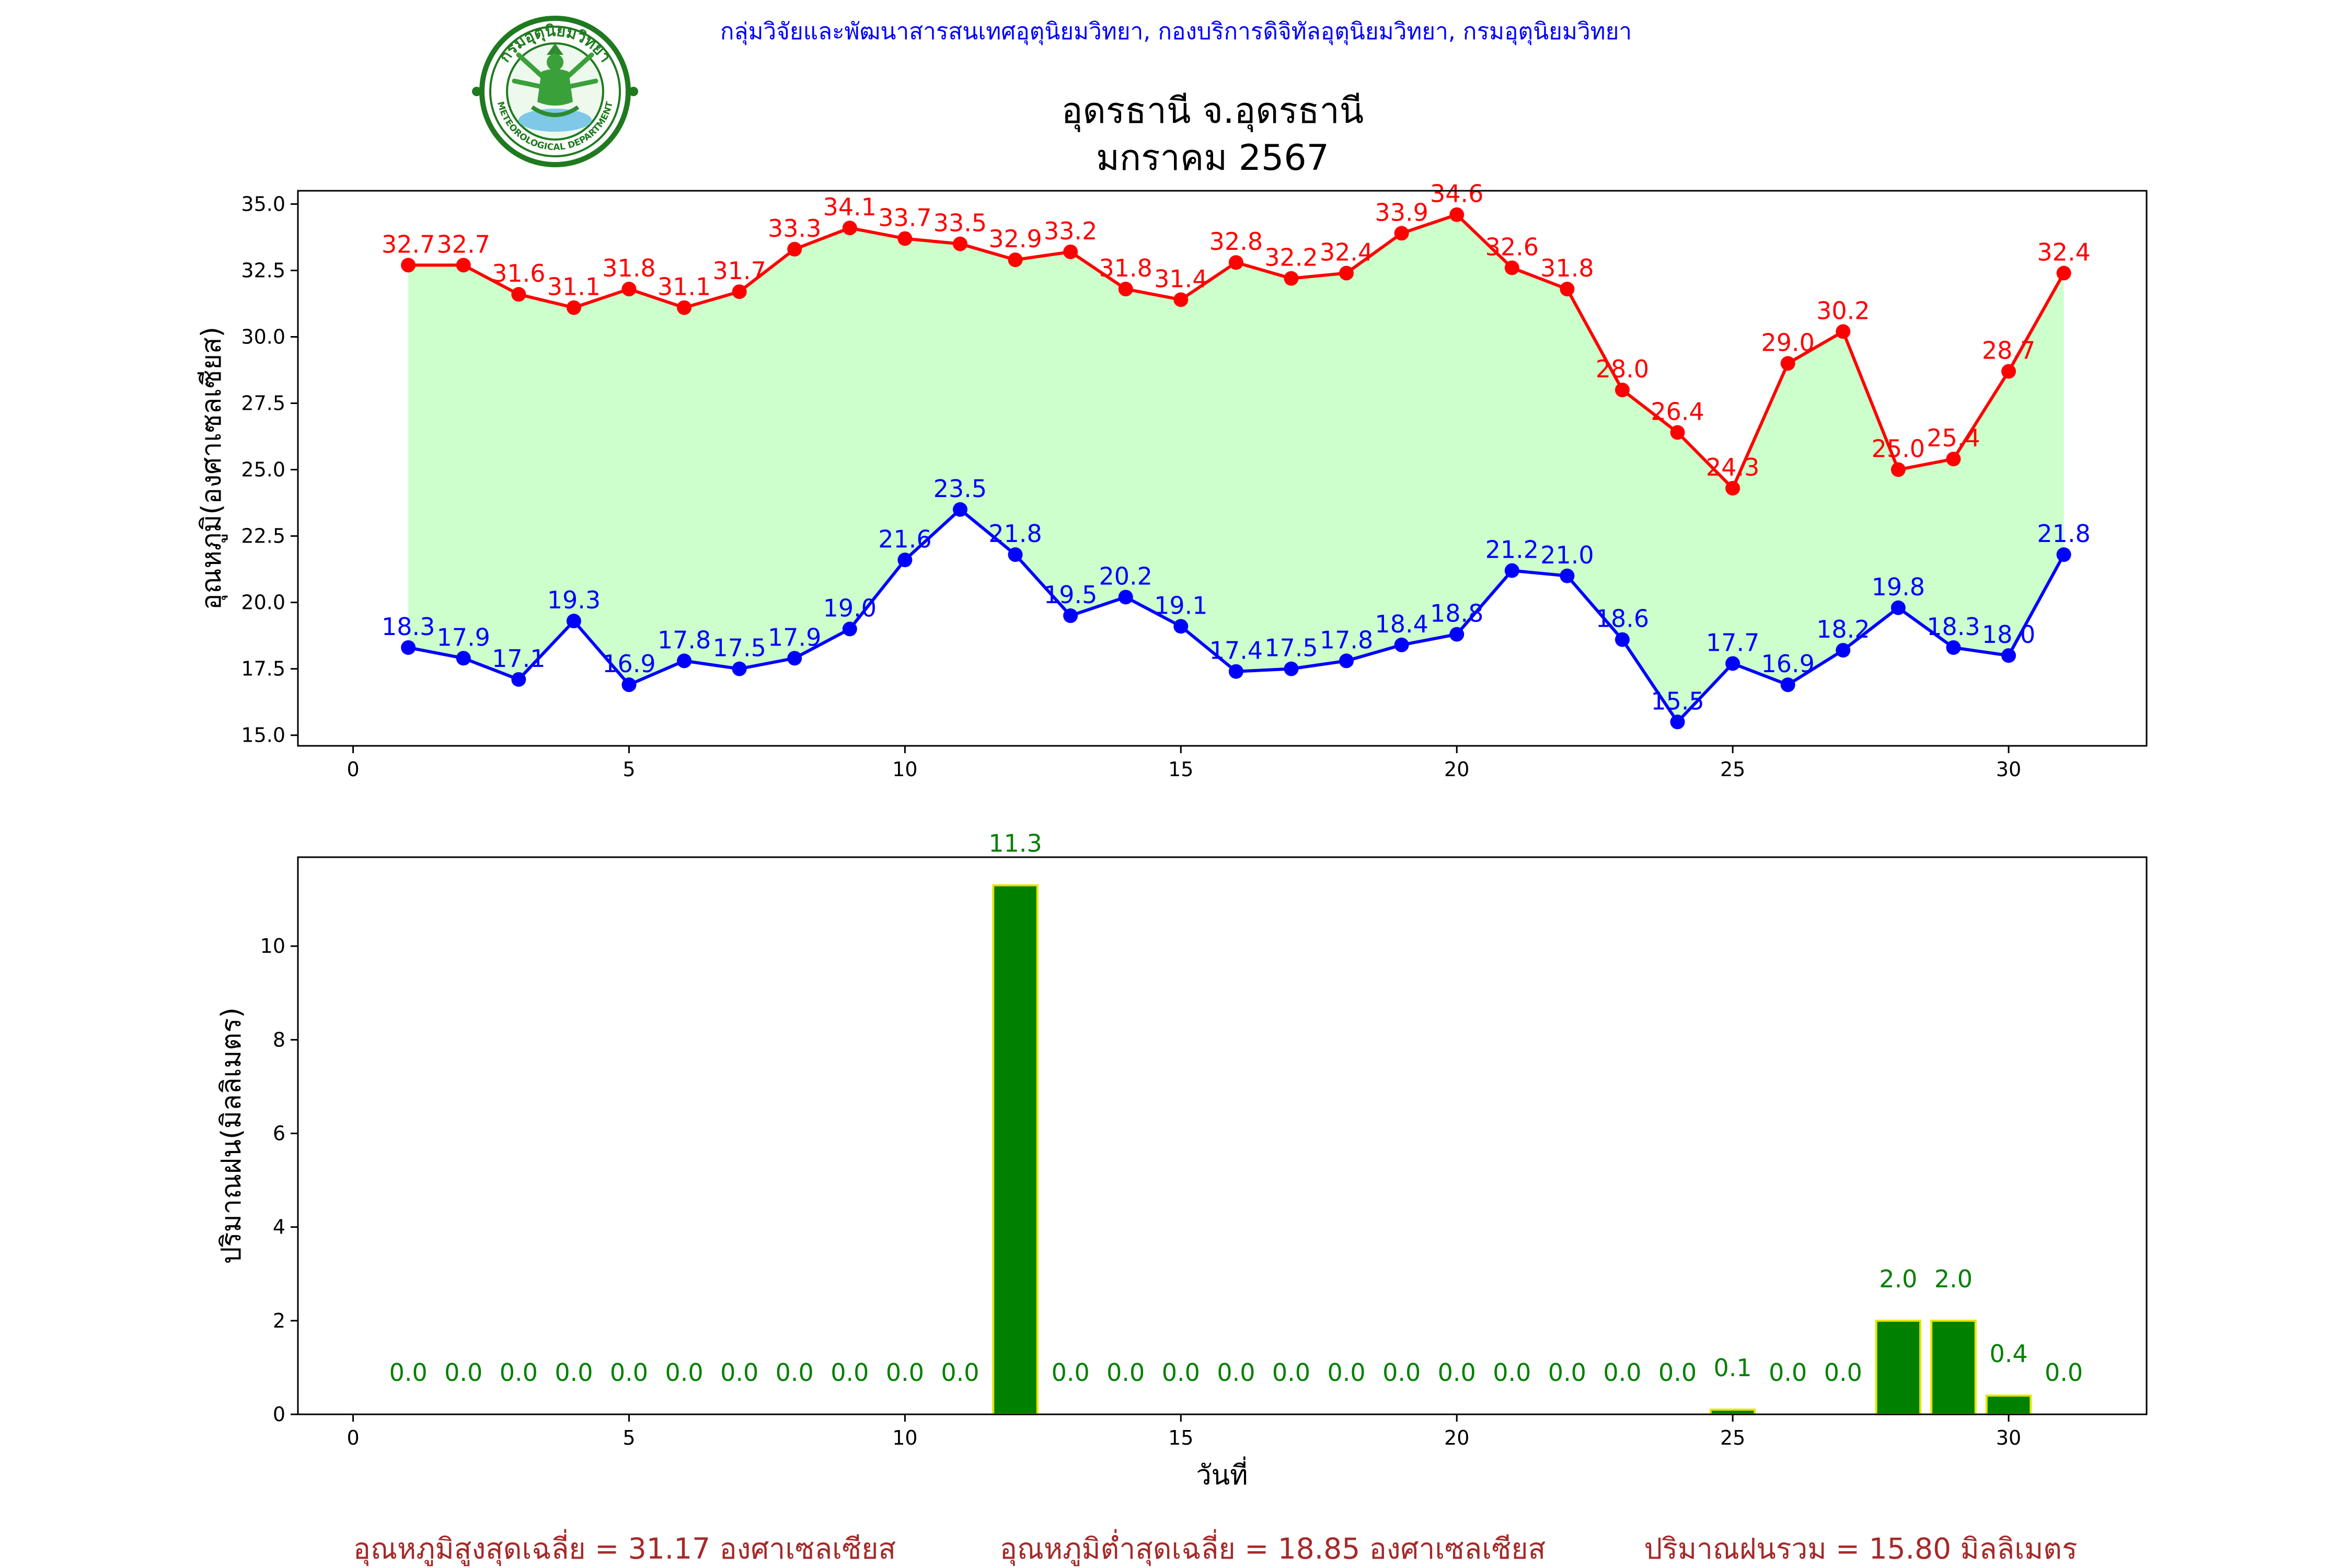 The height and width of the screenshot is (1568, 2352). I want to click on rainfall-y-tick-label: 0, so click(279, 1414).